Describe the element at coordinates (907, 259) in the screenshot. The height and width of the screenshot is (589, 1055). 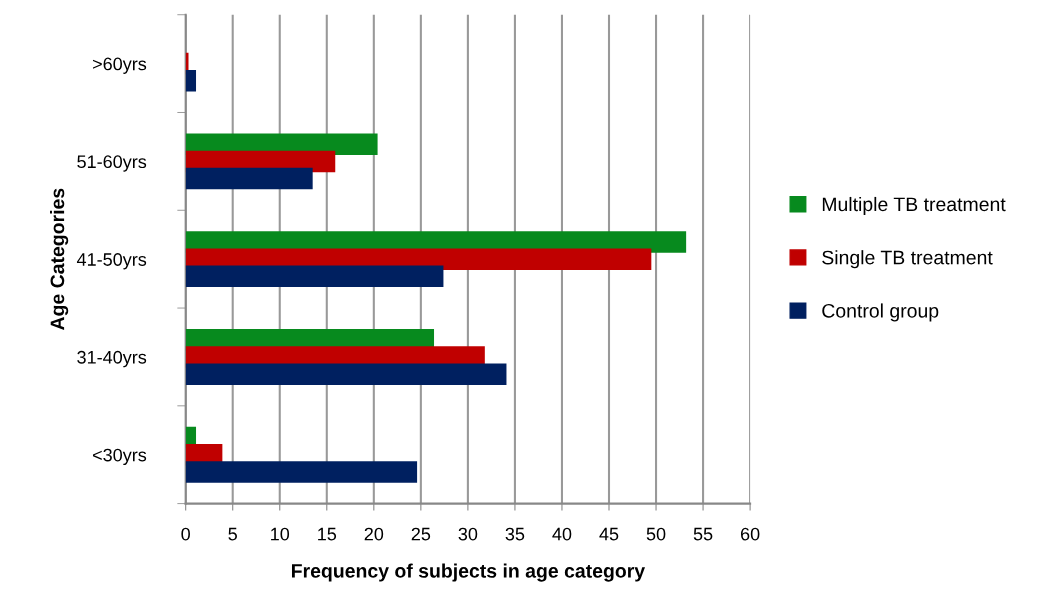
I see `legend-label: Single TB treatment` at that location.